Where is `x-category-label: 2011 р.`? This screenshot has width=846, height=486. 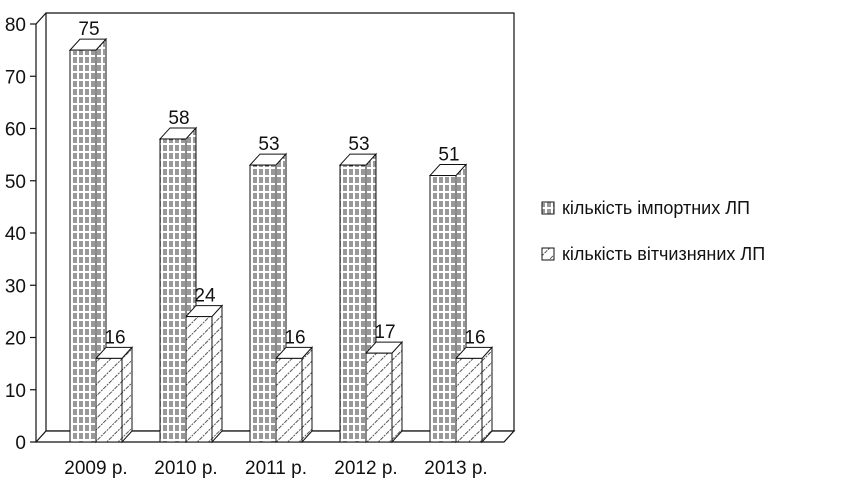
x-category-label: 2011 р. is located at coordinates (276, 468).